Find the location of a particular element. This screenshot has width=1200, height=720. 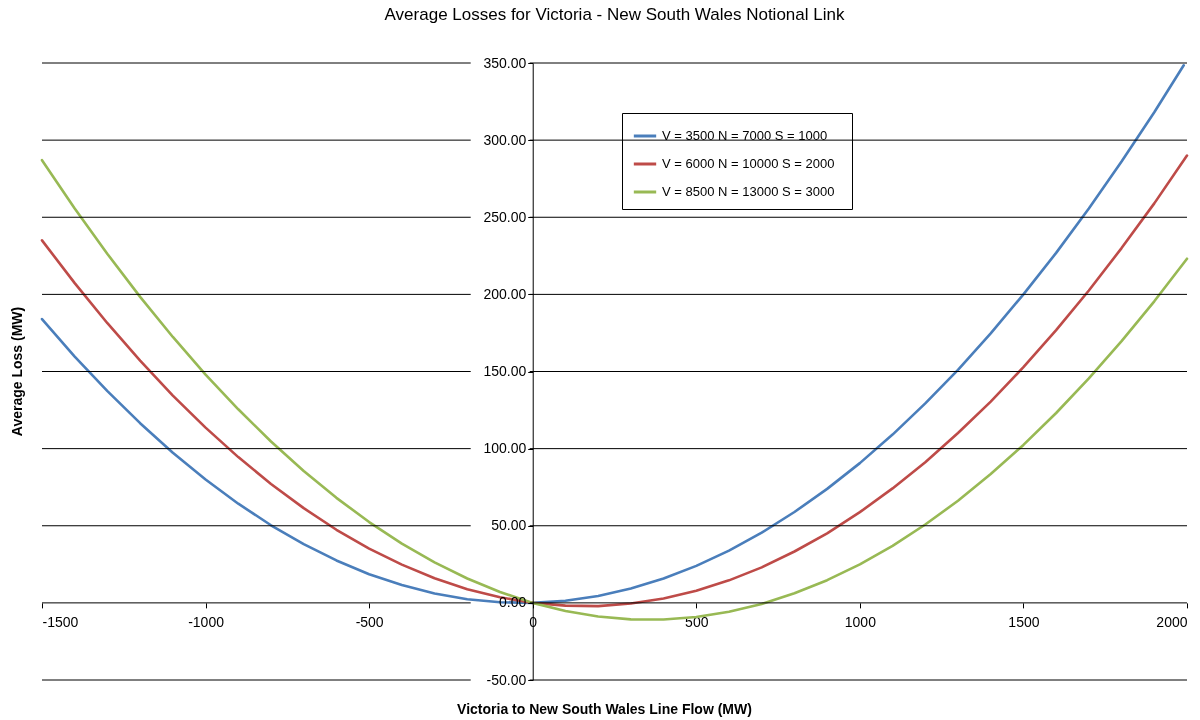

y-tick-label: 100.00 is located at coordinates (505, 448).